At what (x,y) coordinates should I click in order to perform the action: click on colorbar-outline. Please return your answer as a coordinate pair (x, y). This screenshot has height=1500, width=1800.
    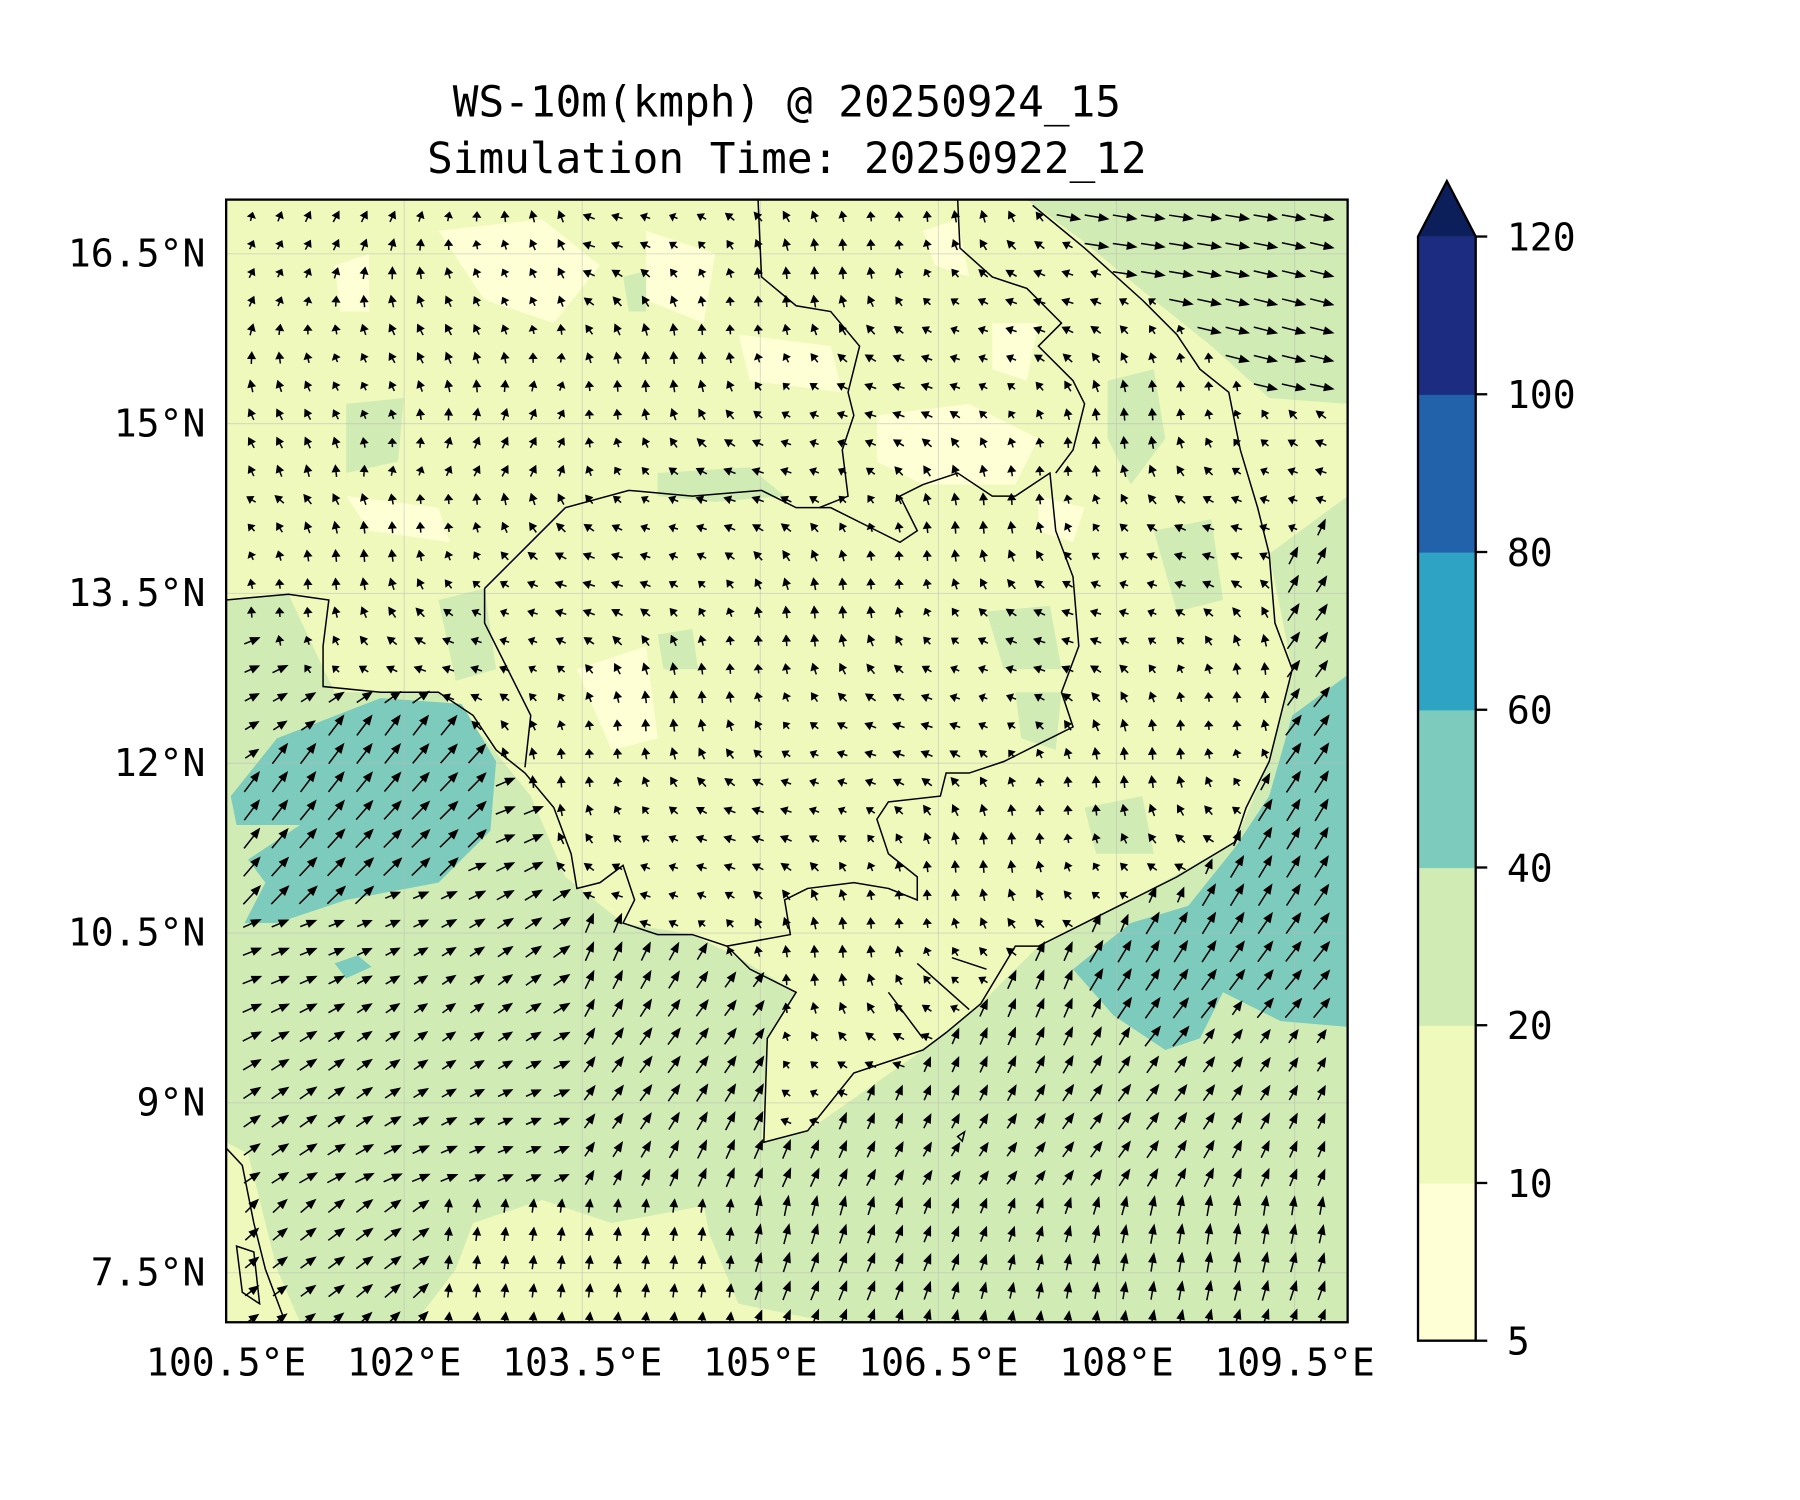
    Looking at the image, I should click on (1446, 760).